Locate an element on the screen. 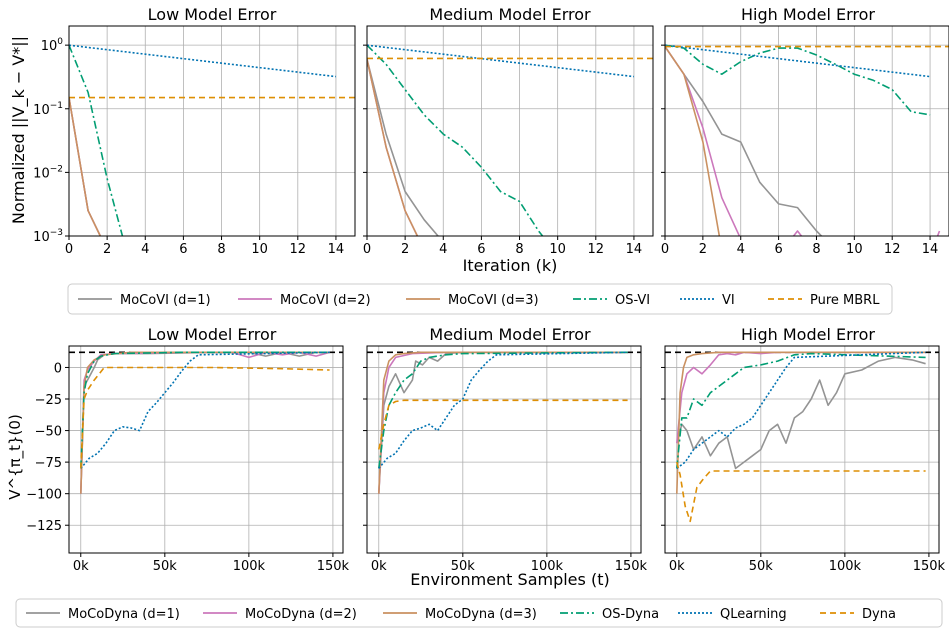  legend-label-vi: VI is located at coordinates (728, 300).